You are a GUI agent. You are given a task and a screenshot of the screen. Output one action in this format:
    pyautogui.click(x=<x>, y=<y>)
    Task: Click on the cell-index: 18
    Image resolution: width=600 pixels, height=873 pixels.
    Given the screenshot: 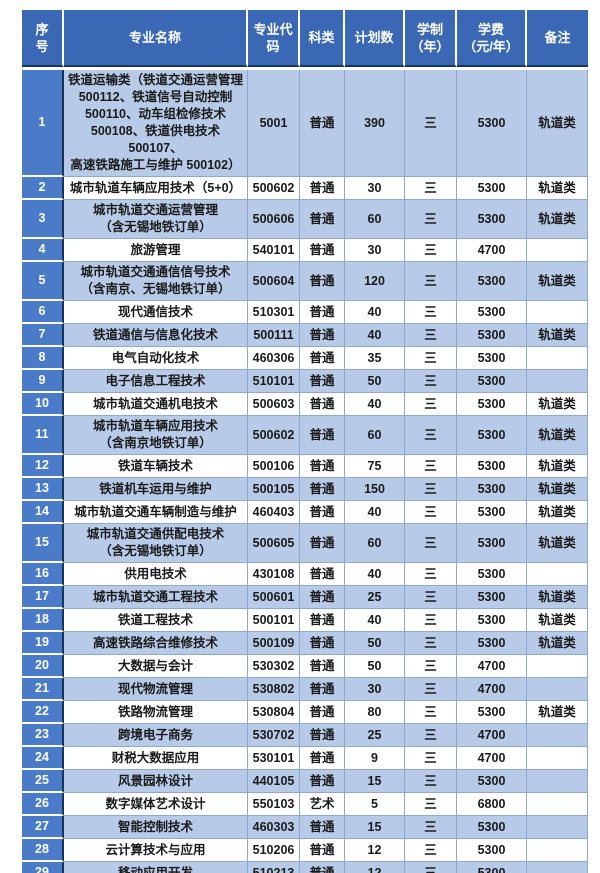 What is the action you would take?
    pyautogui.click(x=43, y=620)
    